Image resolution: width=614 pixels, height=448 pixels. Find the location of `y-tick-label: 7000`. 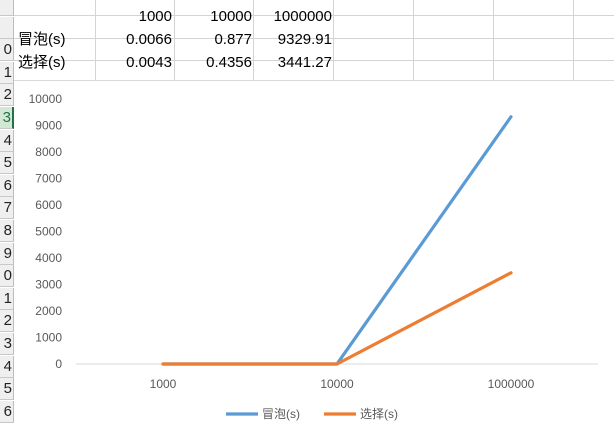

y-tick-label: 7000 is located at coordinates (48, 179).